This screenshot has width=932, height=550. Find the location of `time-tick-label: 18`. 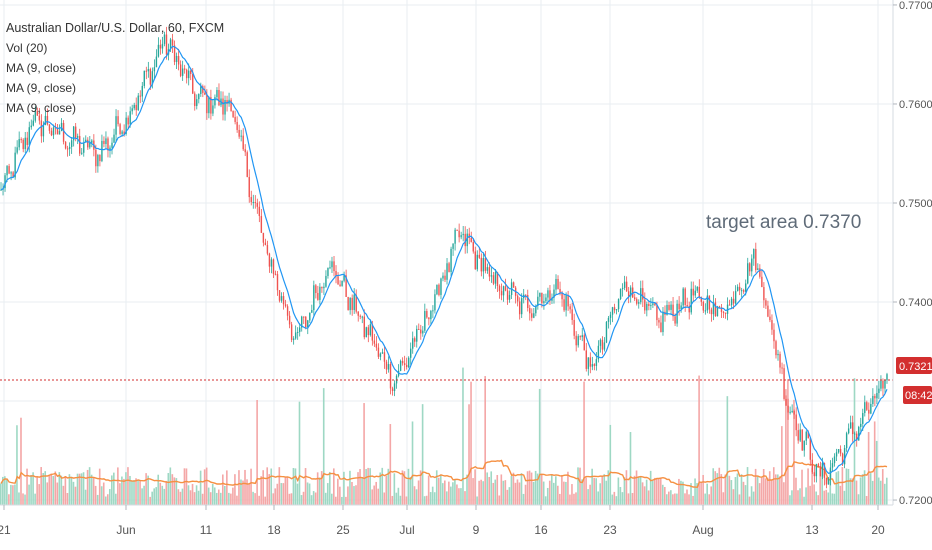

time-tick-label: 18 is located at coordinates (274, 530).